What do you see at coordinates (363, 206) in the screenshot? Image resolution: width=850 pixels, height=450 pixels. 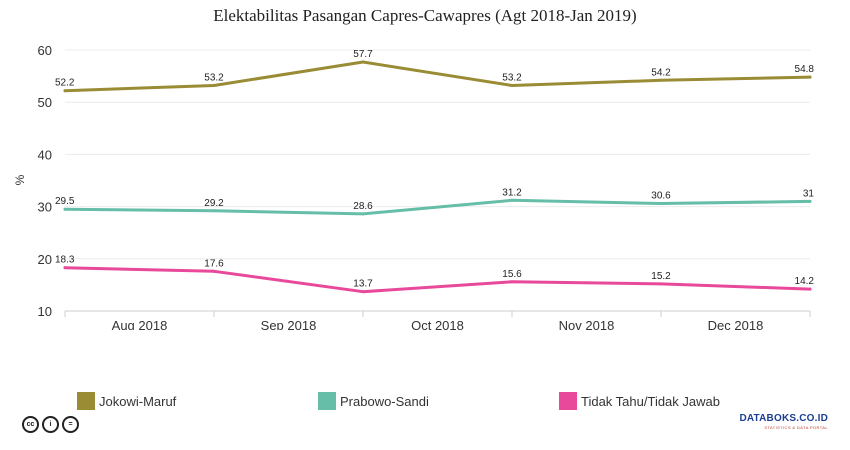 I see `data-label: 28.6` at bounding box center [363, 206].